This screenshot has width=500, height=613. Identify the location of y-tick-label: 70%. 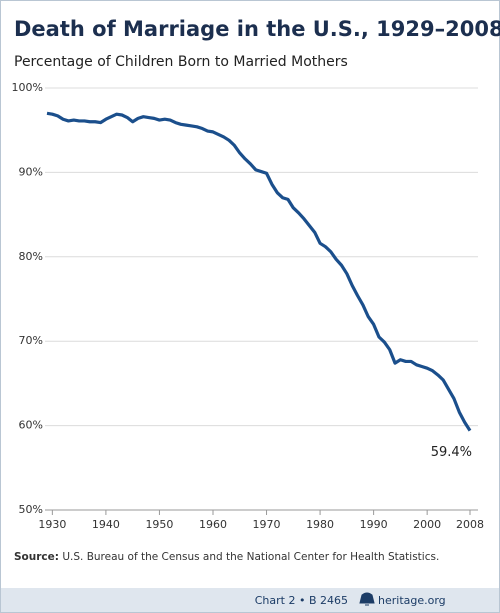
(31, 340).